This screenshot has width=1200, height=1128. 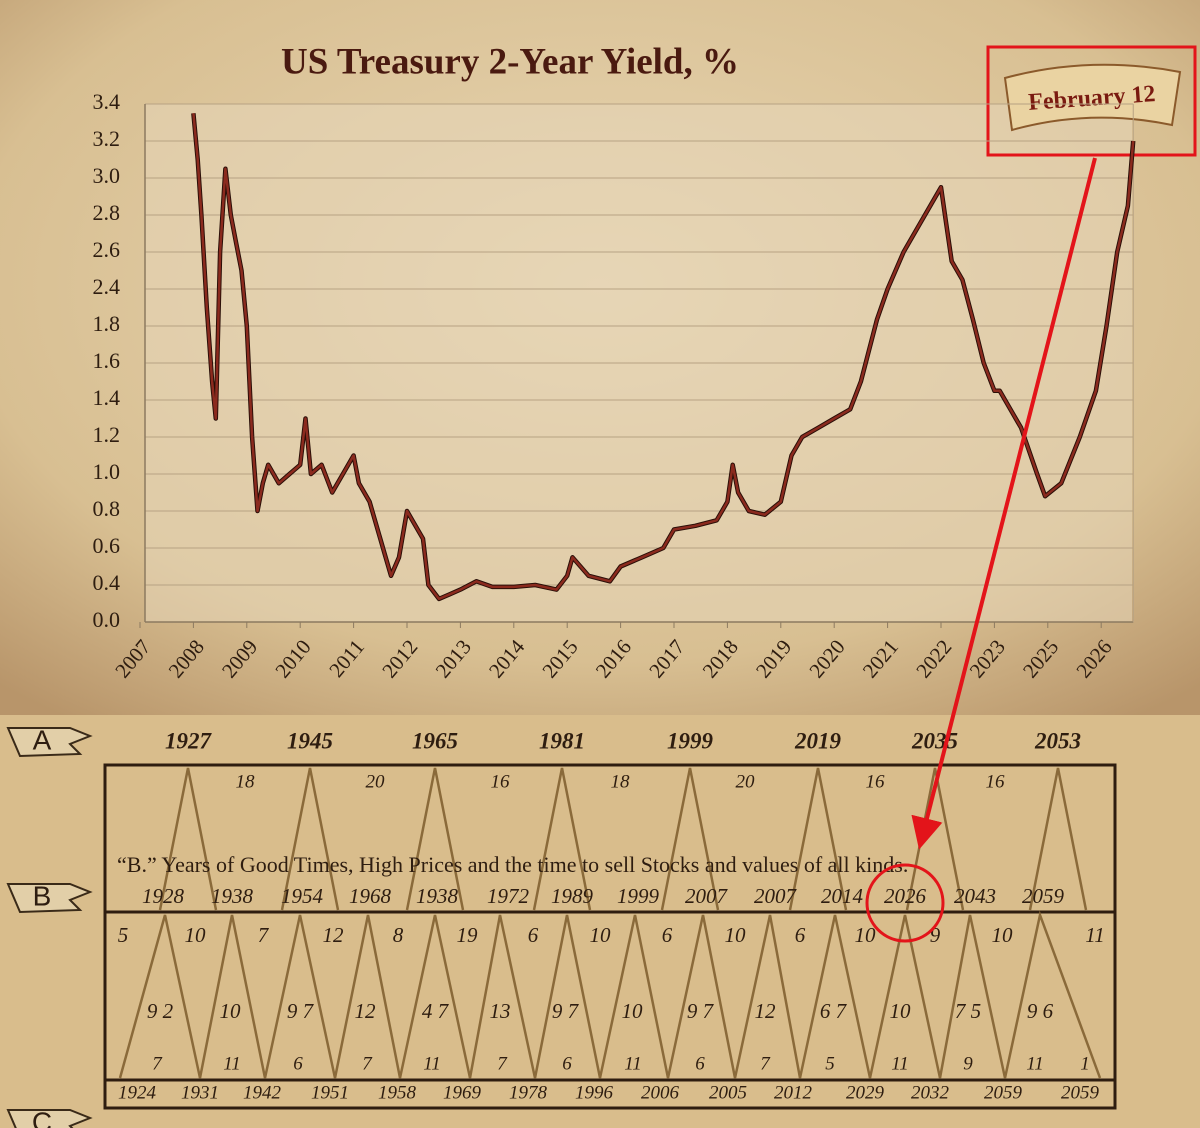 What do you see at coordinates (42, 895) in the screenshot?
I see `row-label: B` at bounding box center [42, 895].